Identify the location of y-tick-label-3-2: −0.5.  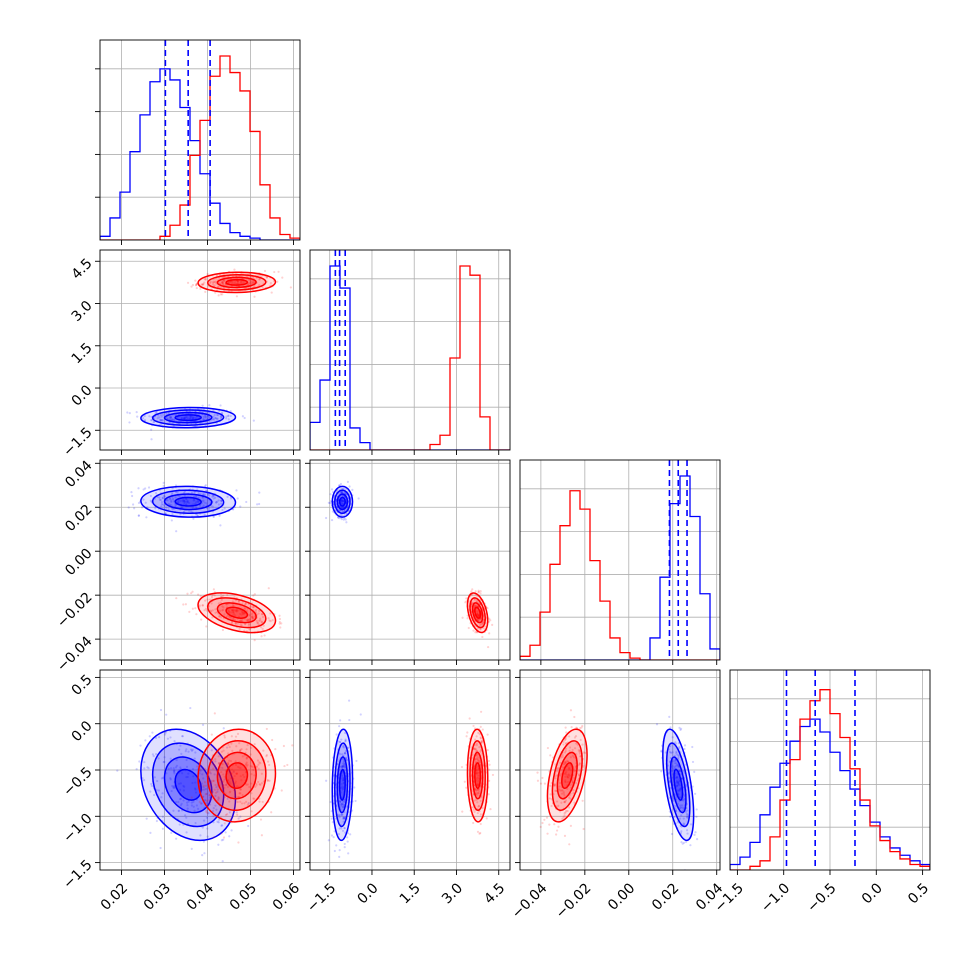
(77, 781).